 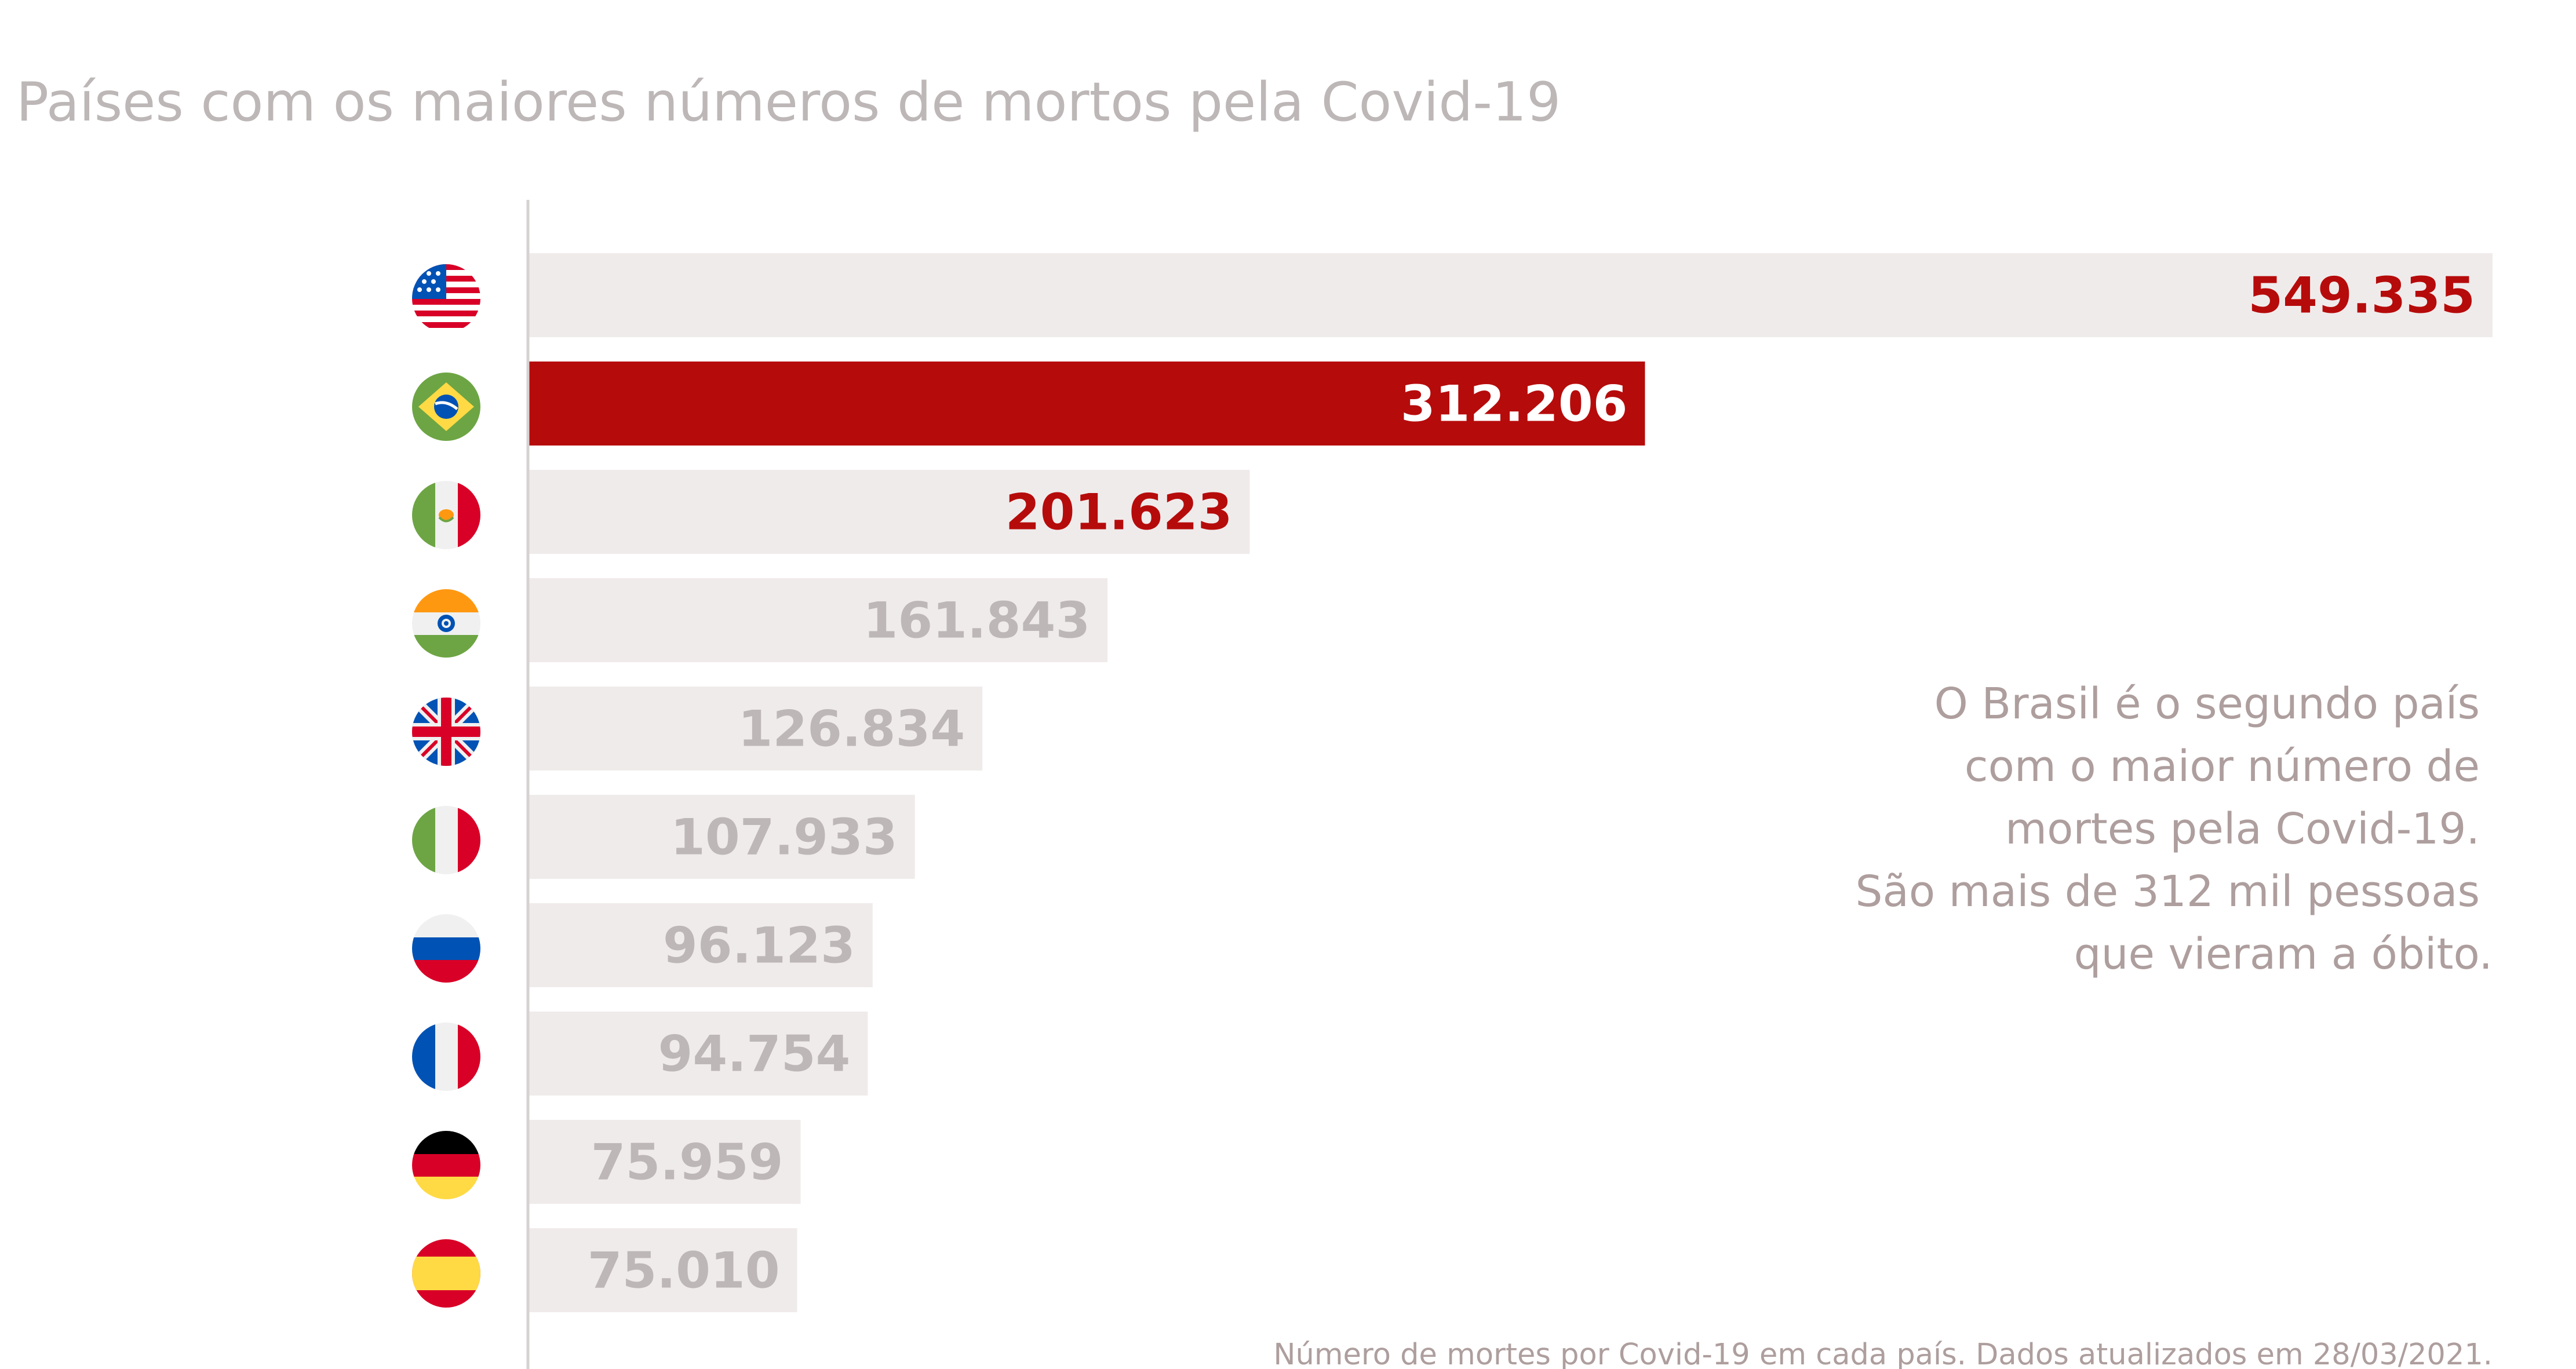 I want to click on mexico-flag-icon, so click(x=446, y=515).